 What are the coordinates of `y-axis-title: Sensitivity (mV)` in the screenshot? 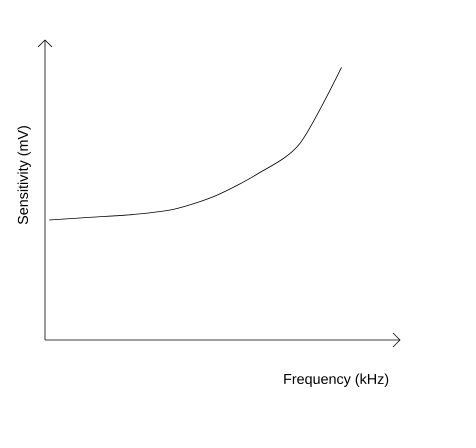 It's located at (24, 175).